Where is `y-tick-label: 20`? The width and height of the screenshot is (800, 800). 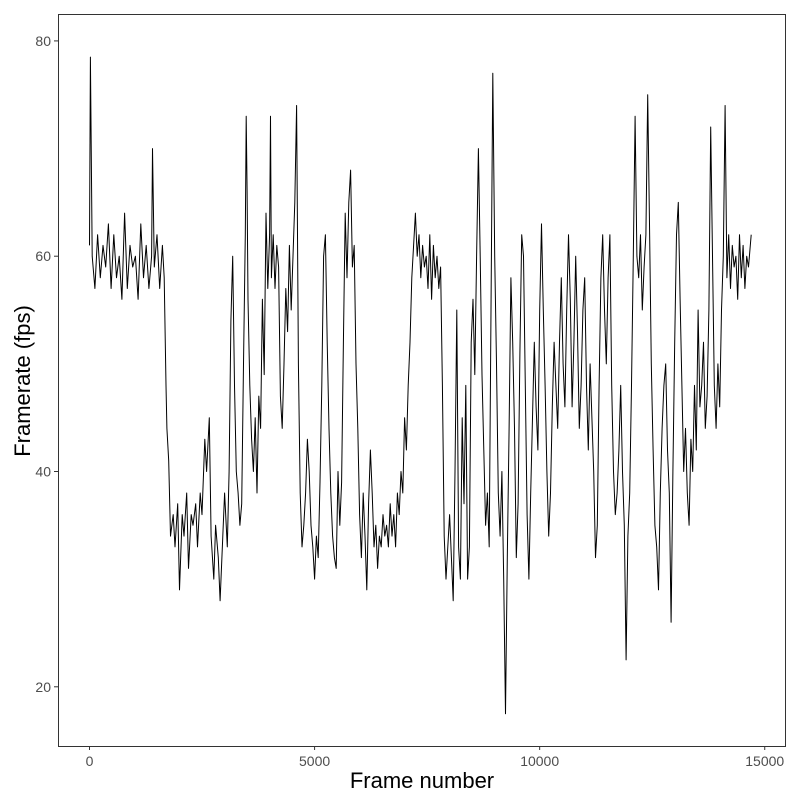 y-tick-label: 20 is located at coordinates (43, 687).